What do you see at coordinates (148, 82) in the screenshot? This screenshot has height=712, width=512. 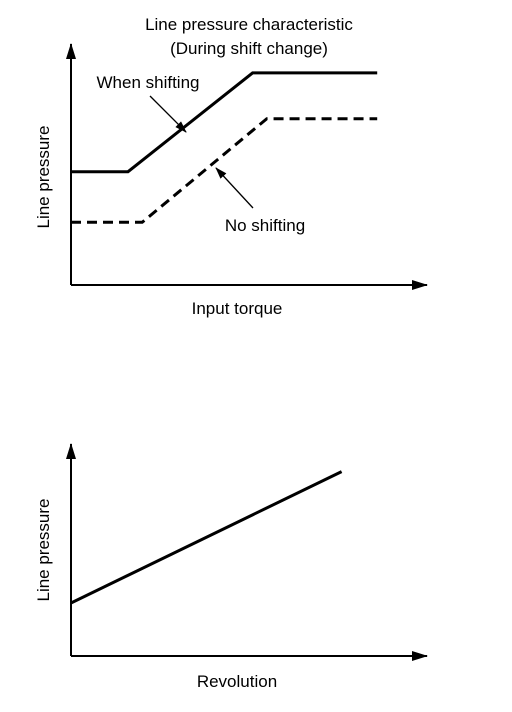 I see `legend-label-when-shifting: When shifting` at bounding box center [148, 82].